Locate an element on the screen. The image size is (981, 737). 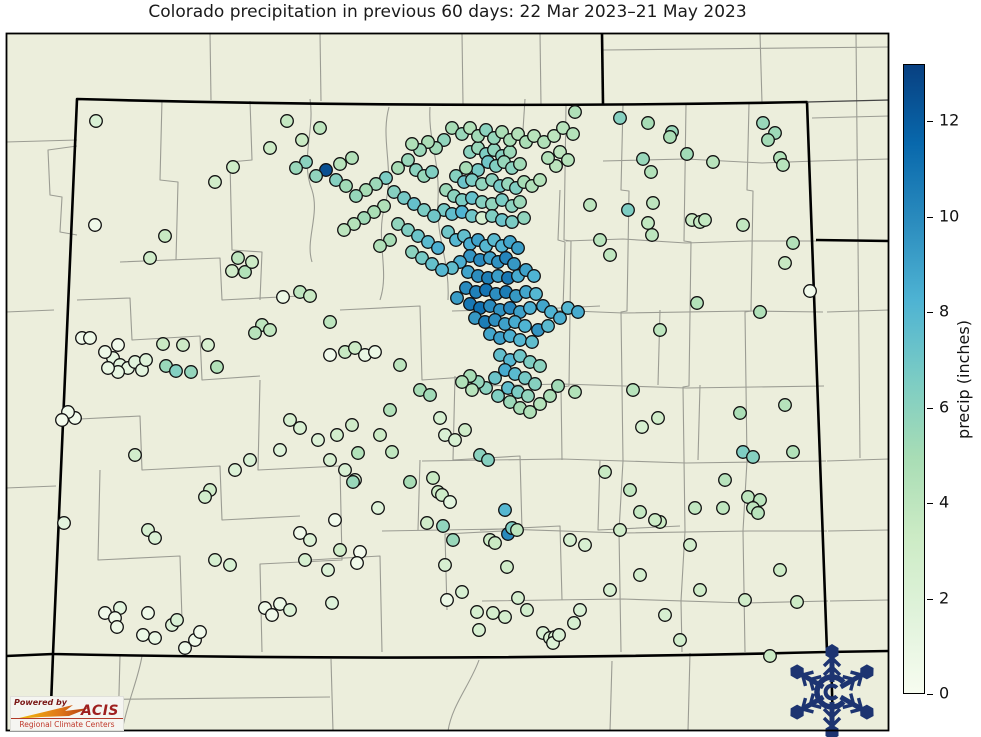
acis-powered-by: Powered by is located at coordinates (40, 702).